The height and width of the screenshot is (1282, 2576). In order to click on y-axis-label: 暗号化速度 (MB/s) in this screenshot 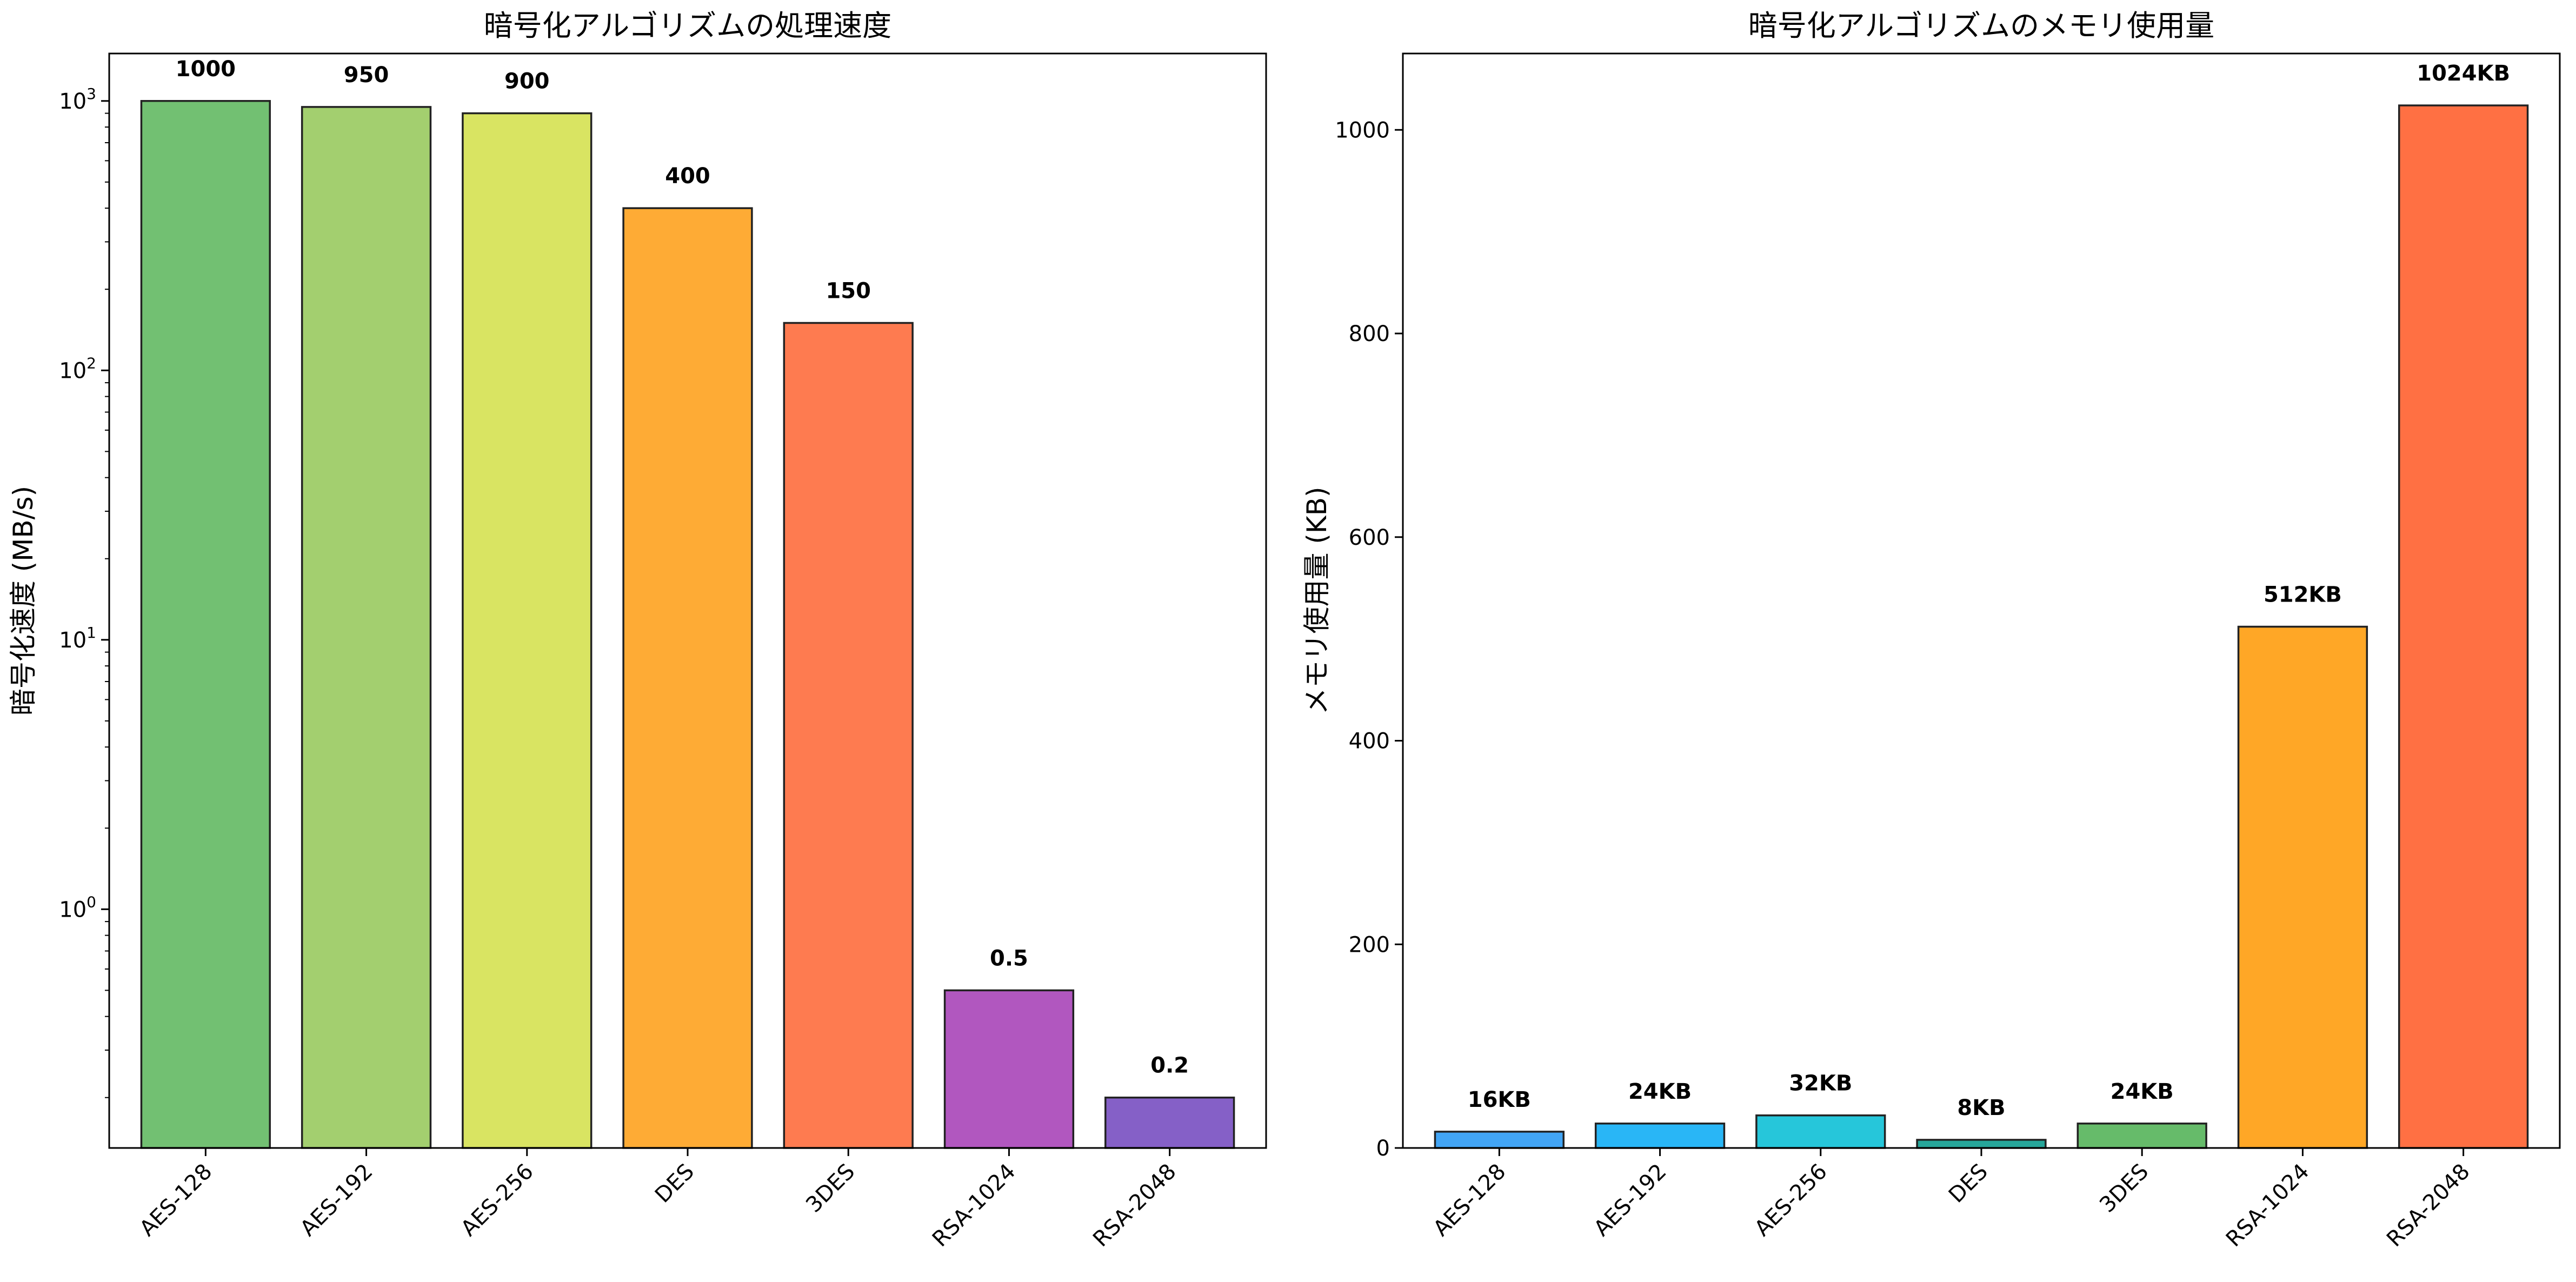, I will do `click(23, 601)`.